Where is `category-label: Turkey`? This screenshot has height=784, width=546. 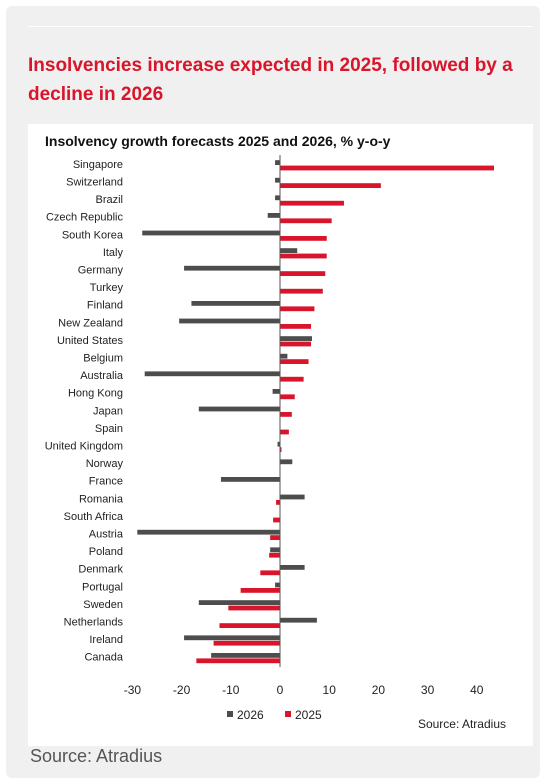 category-label: Turkey is located at coordinates (107, 288).